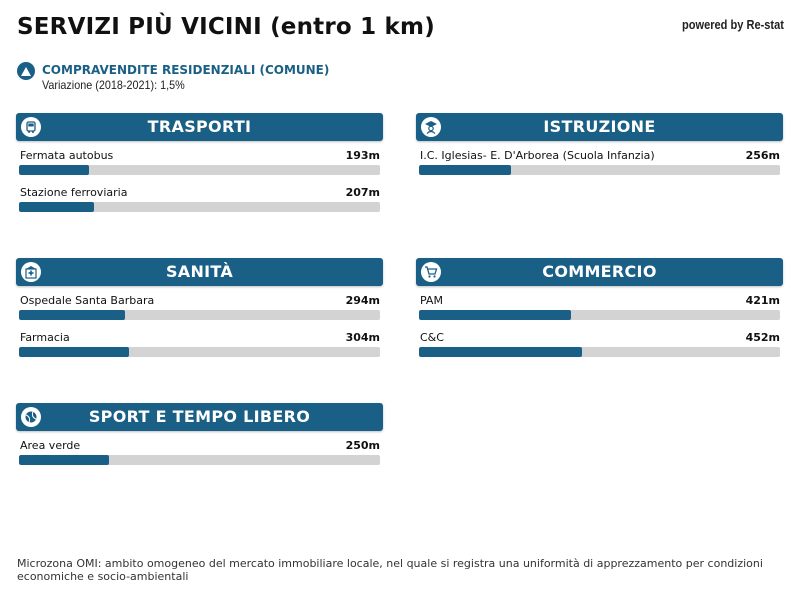 The image size is (800, 600). I want to click on card-title: ISTRUZIONE, so click(599, 126).